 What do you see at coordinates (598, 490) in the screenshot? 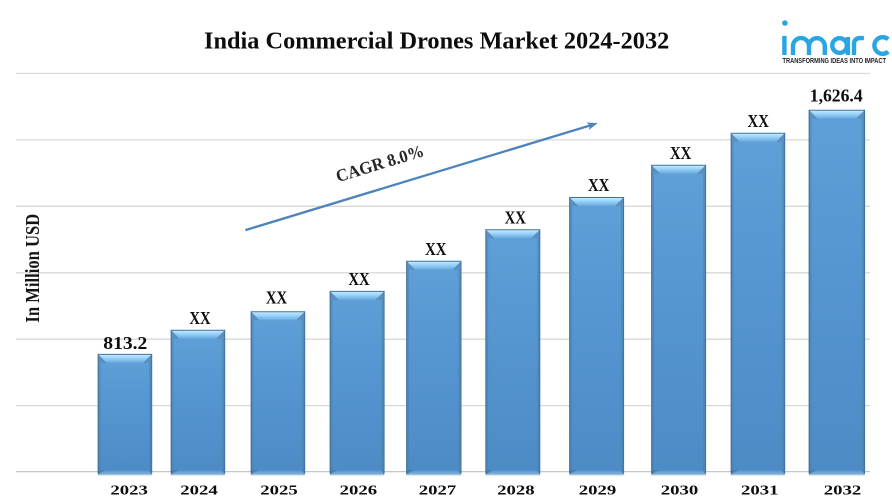
I see `svg-text: 2029` at bounding box center [598, 490].